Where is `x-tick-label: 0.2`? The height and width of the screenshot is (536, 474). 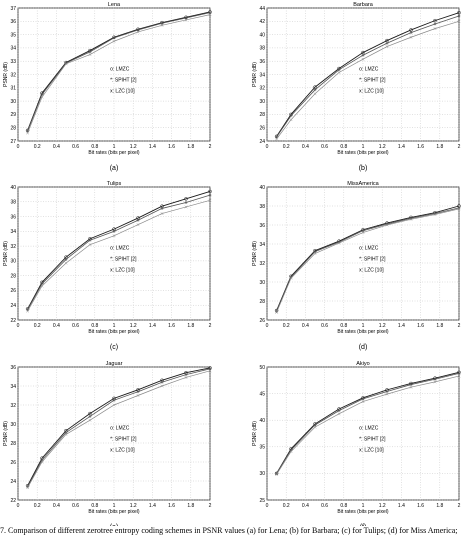 x-tick-label: 0.2 is located at coordinates (286, 147).